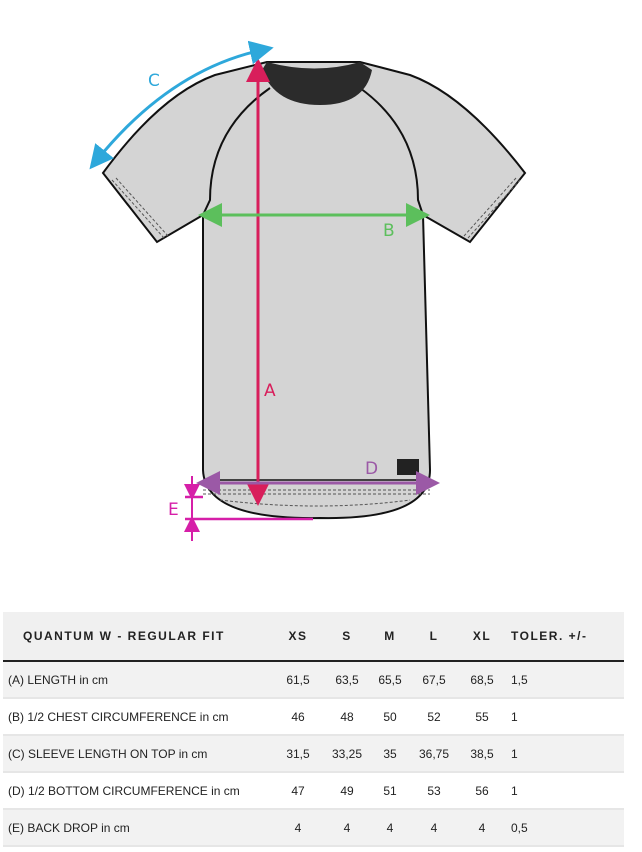  I want to click on table-cell: 1,5, so click(564, 680).